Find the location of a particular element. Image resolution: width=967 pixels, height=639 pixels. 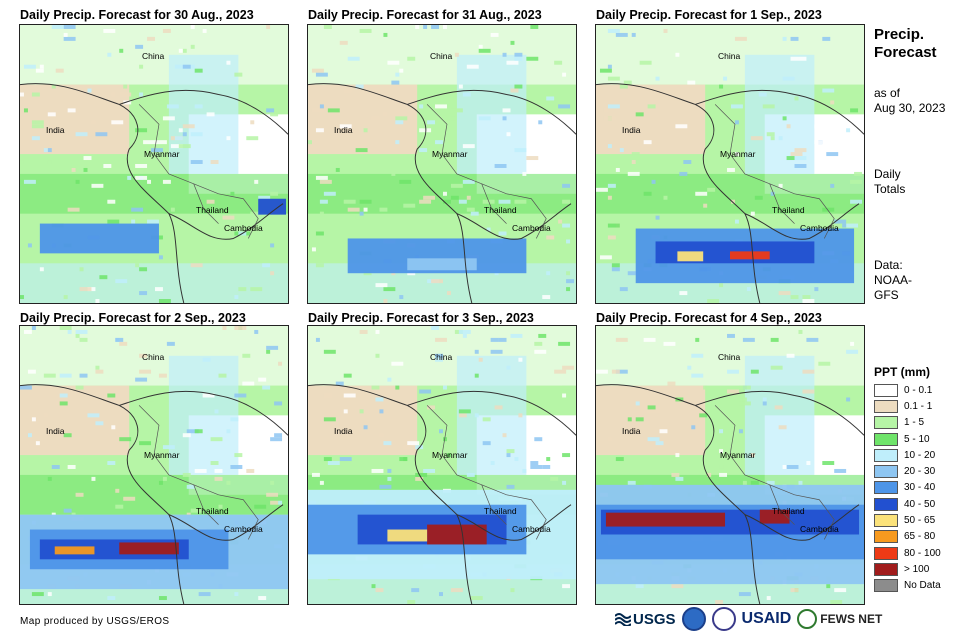

legend-label: 20 - 30 is located at coordinates (920, 472).